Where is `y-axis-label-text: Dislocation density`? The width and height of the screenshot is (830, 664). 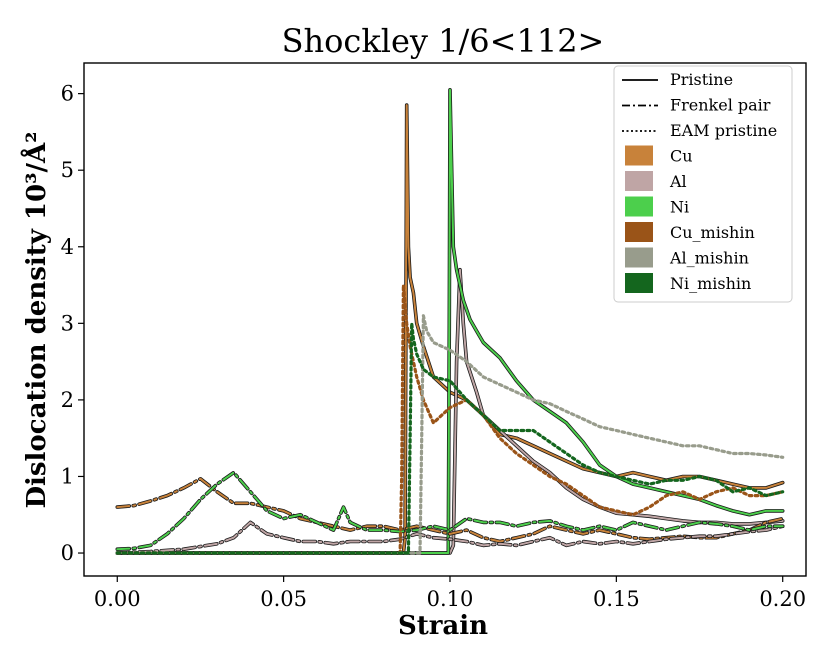 y-axis-label-text: Dislocation density is located at coordinates (37, 368).